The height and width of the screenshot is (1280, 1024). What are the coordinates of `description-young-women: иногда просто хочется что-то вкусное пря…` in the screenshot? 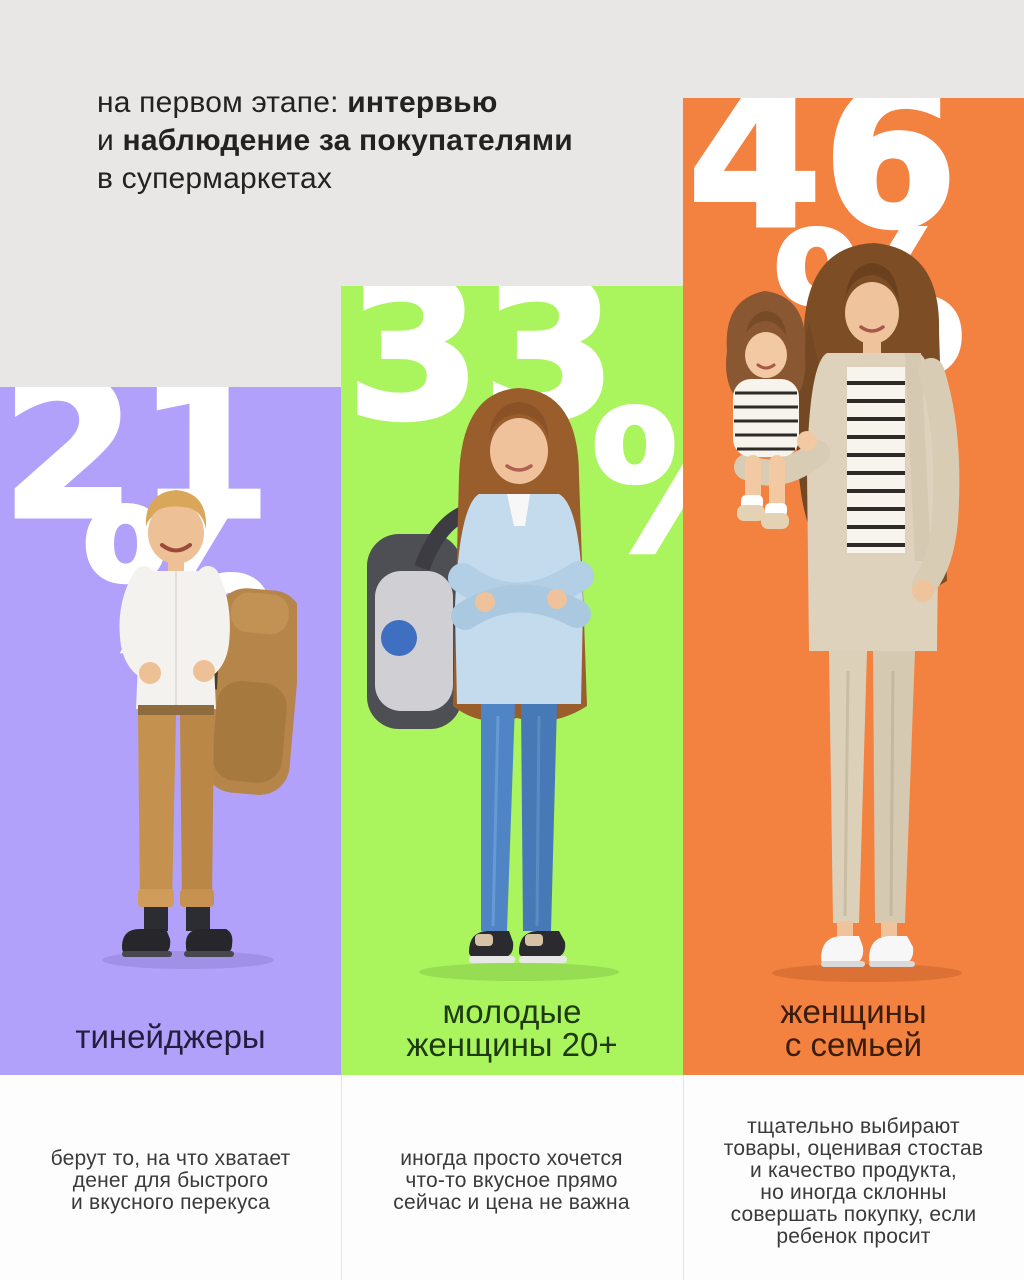 It's located at (511, 1180).